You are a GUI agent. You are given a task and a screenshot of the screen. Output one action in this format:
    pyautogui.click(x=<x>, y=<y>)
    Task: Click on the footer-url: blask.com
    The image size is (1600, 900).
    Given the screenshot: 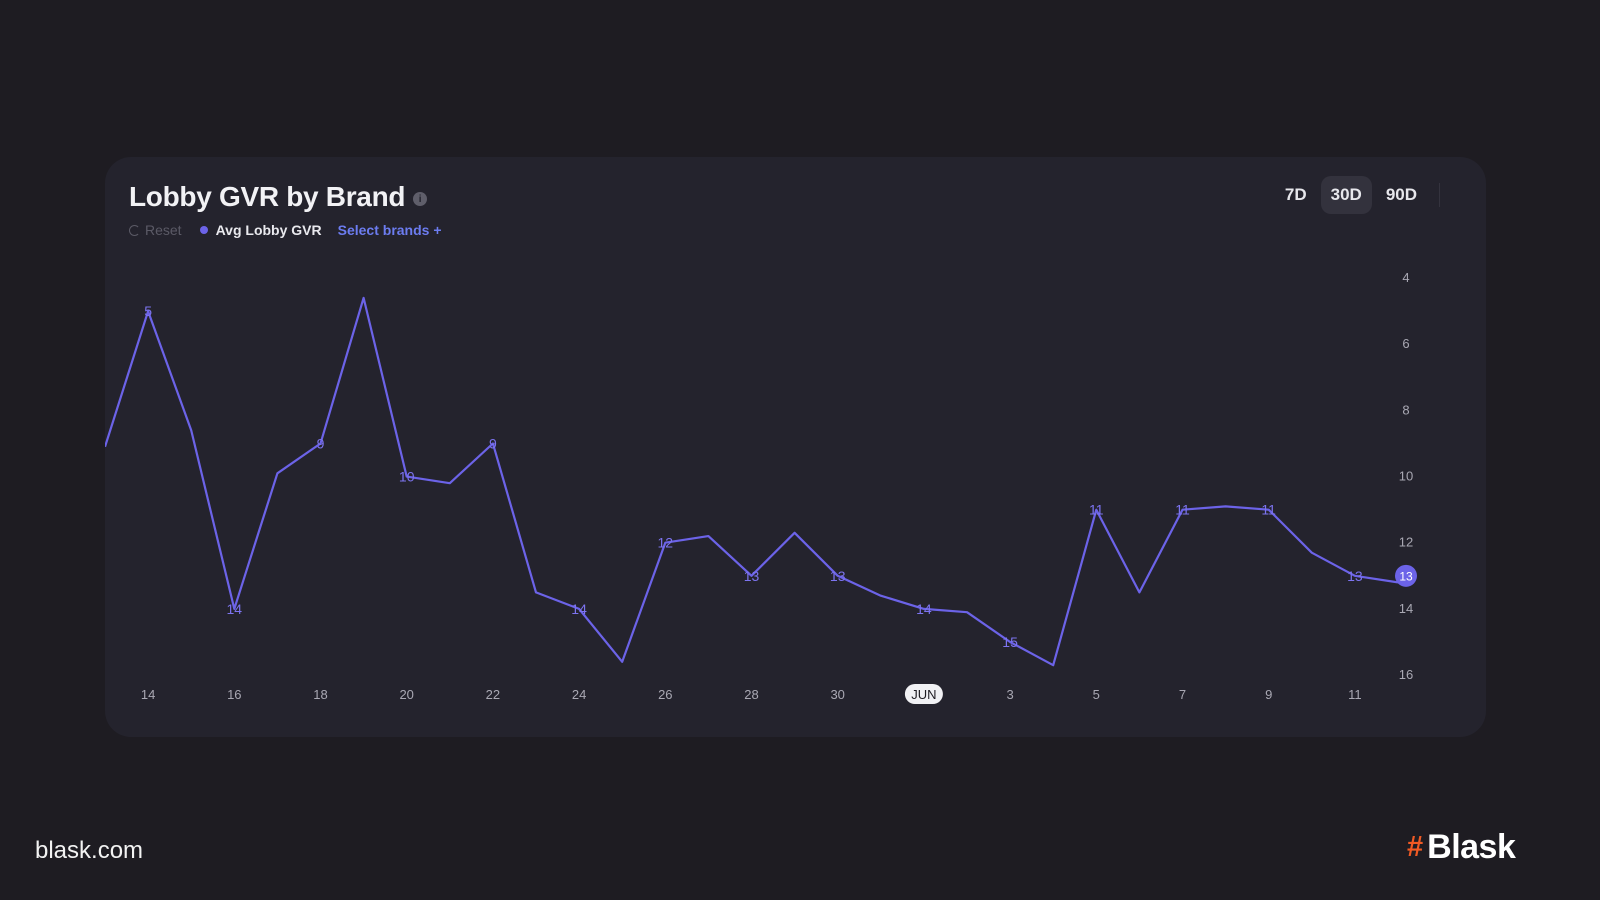 What is the action you would take?
    pyautogui.click(x=89, y=850)
    